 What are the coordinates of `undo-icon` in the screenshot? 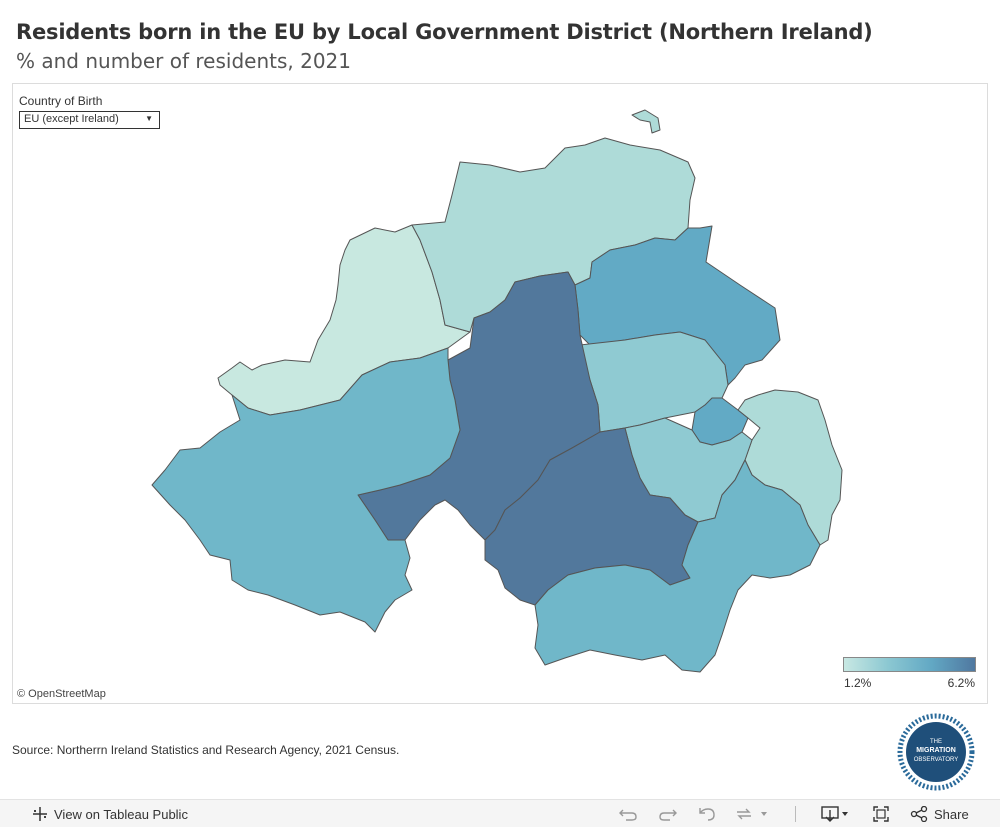 It's located at (628, 815).